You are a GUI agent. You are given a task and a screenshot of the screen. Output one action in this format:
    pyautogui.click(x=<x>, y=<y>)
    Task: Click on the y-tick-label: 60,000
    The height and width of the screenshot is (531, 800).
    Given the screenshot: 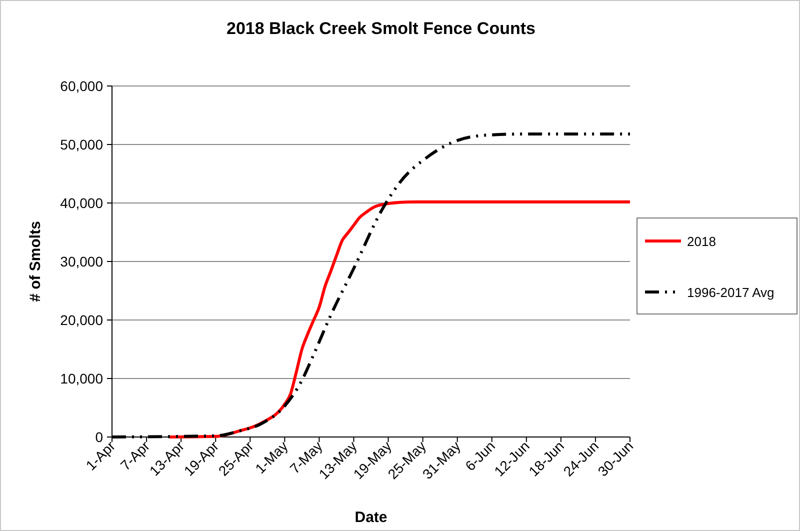 What is the action you would take?
    pyautogui.click(x=82, y=86)
    